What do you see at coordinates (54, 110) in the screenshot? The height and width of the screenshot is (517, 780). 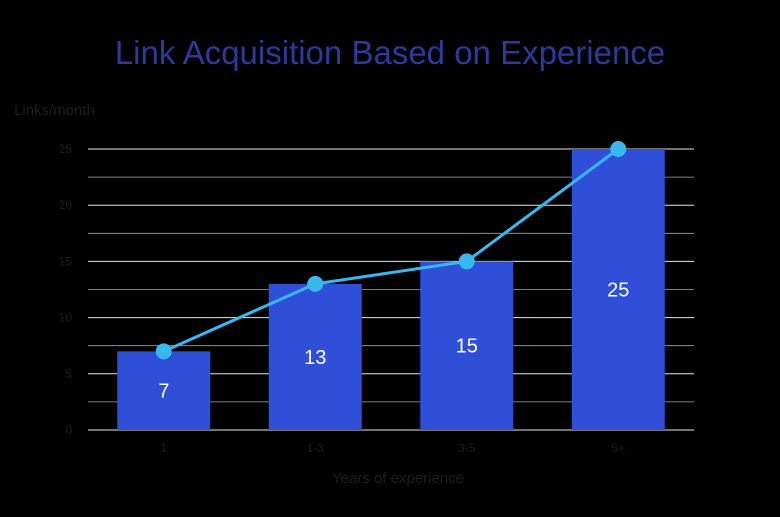 I see `y-axis-label: Links/month` at bounding box center [54, 110].